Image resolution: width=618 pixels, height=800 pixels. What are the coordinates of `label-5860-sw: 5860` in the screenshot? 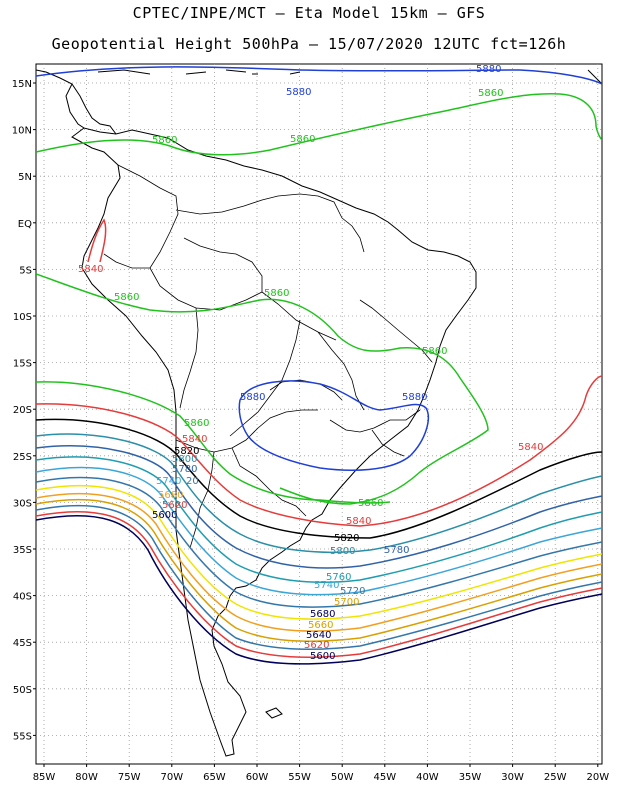 It's located at (196, 423).